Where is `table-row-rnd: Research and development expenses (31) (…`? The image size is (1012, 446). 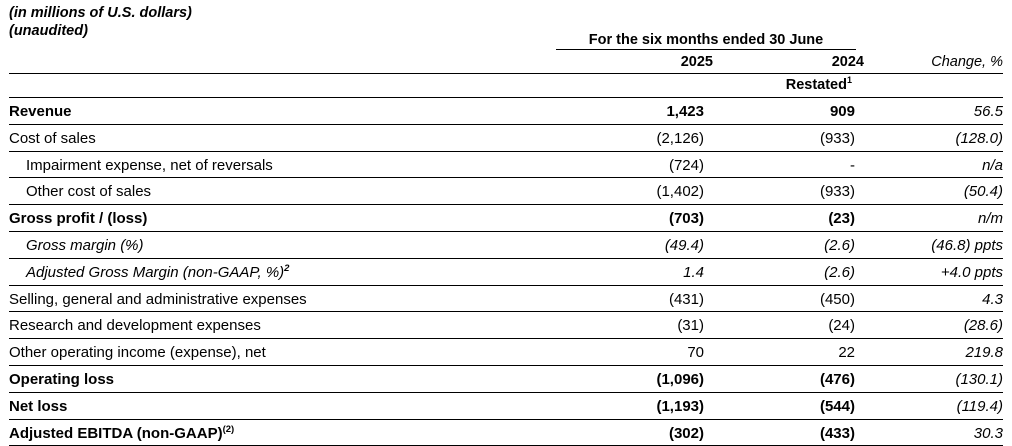
table-row-rnd: Research and development expenses (31) (… is located at coordinates (506, 326).